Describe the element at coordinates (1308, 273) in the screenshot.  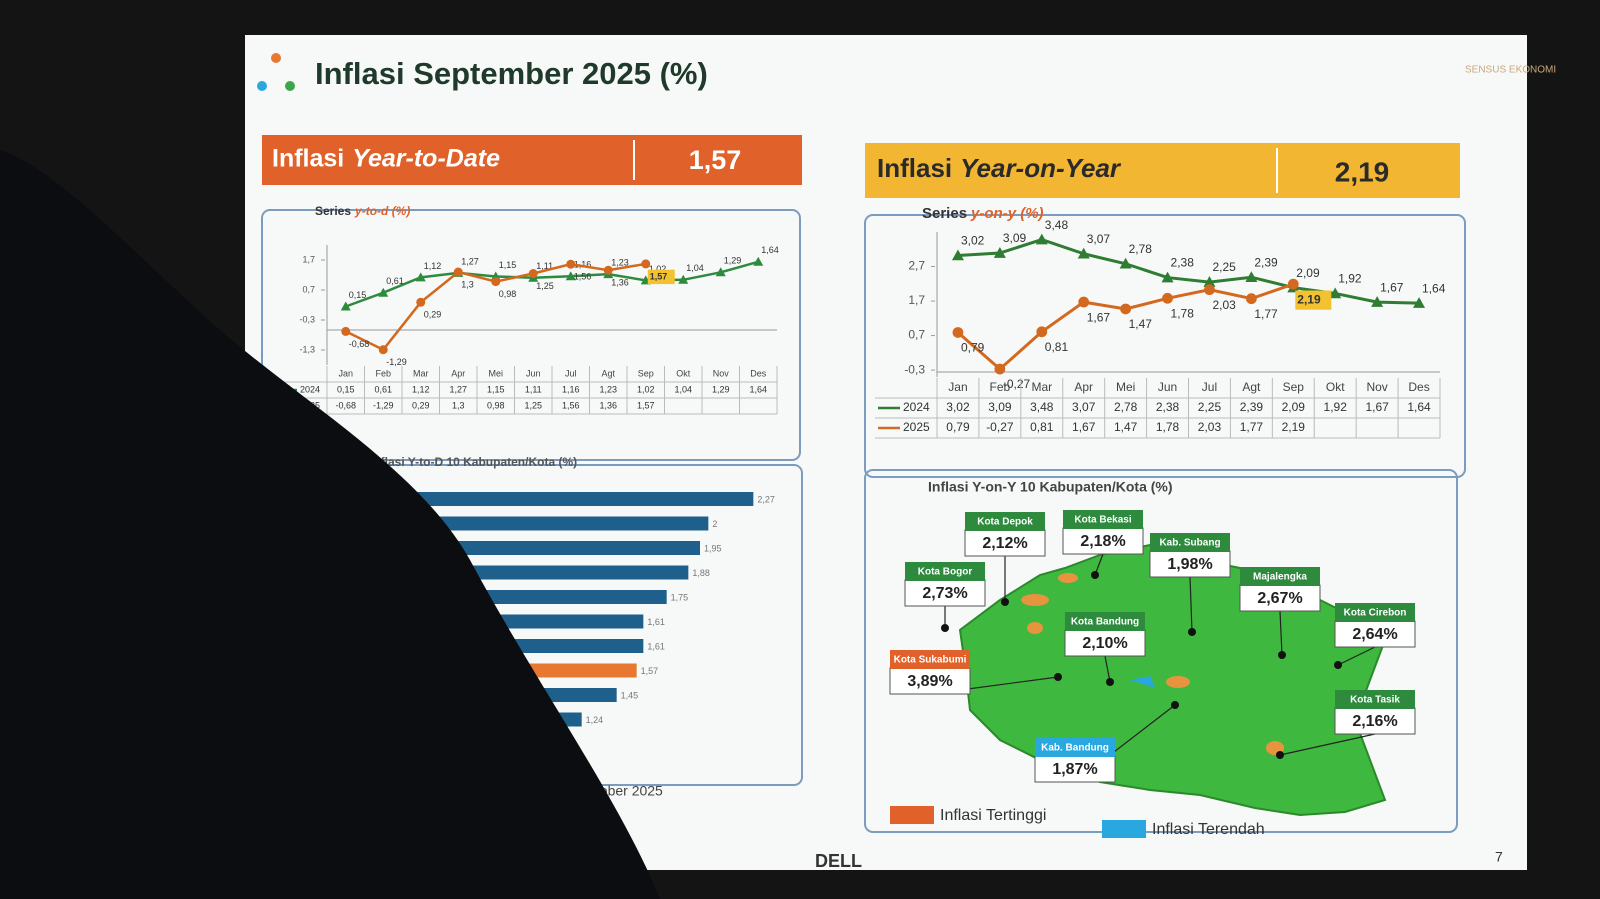
I see `data-label: 2,09` at that location.